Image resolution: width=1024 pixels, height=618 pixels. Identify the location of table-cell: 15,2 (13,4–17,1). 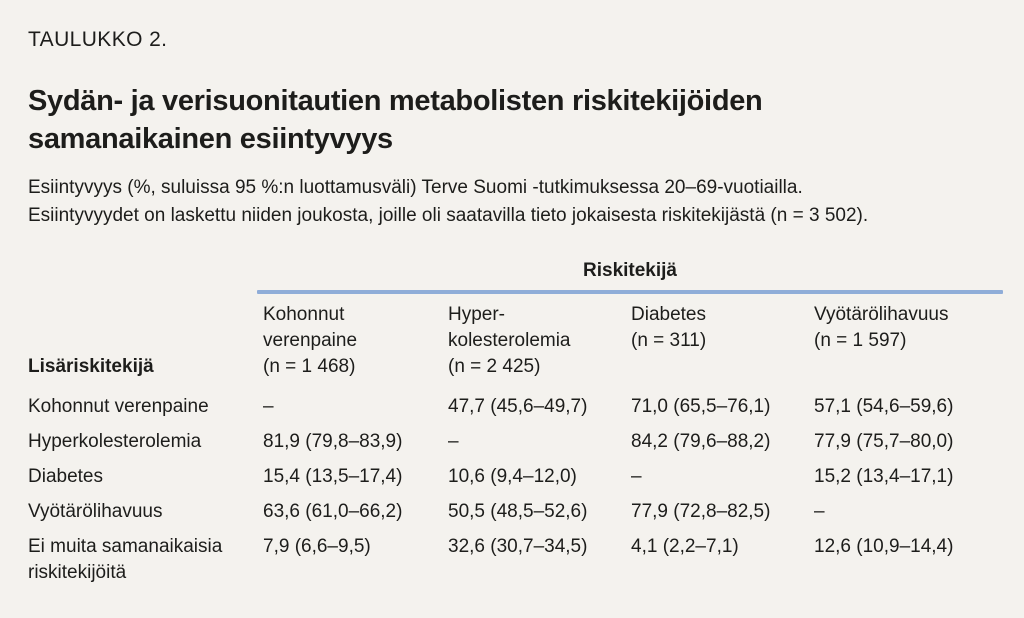
(884, 476).